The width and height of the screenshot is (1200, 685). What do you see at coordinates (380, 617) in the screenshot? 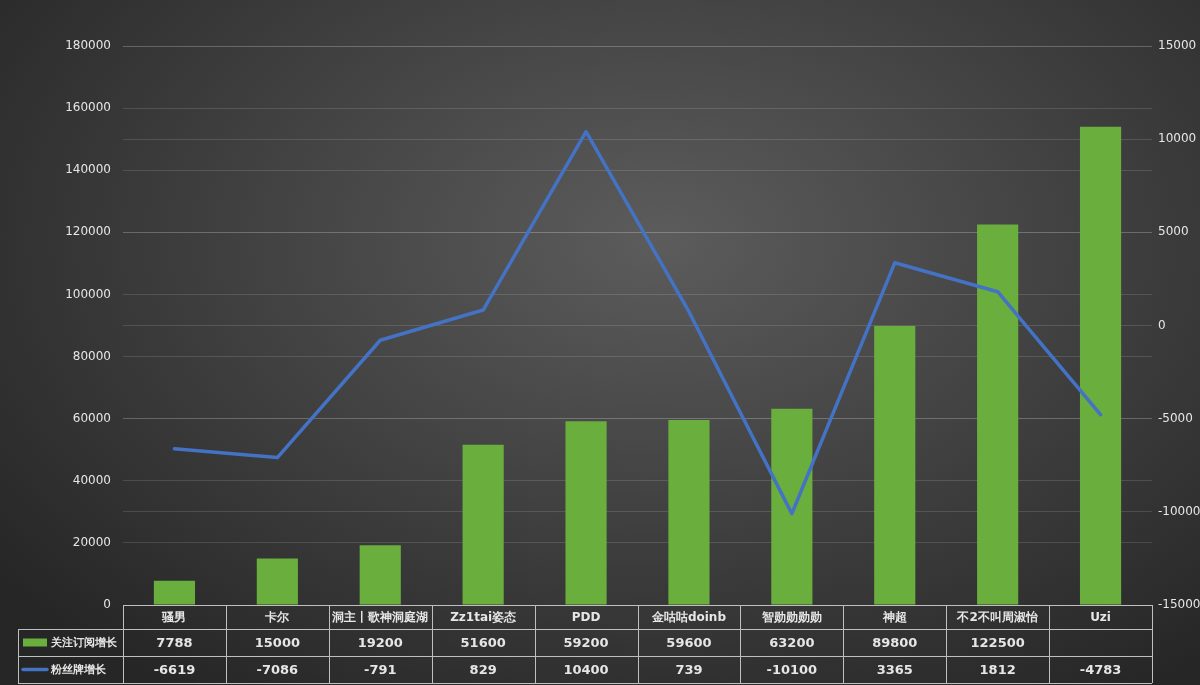
I see `x-tick-label: 洞主丨歌神洞庭湖` at bounding box center [380, 617].